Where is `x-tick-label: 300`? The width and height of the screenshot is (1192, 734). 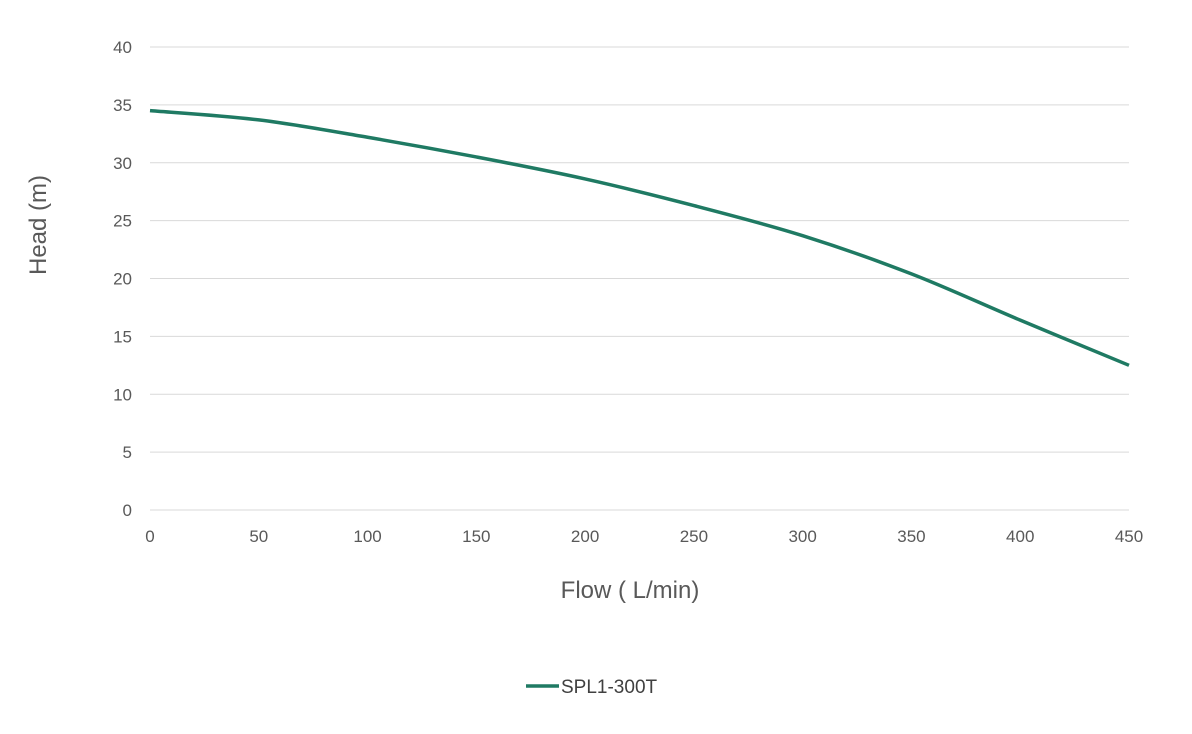 x-tick-label: 300 is located at coordinates (802, 536).